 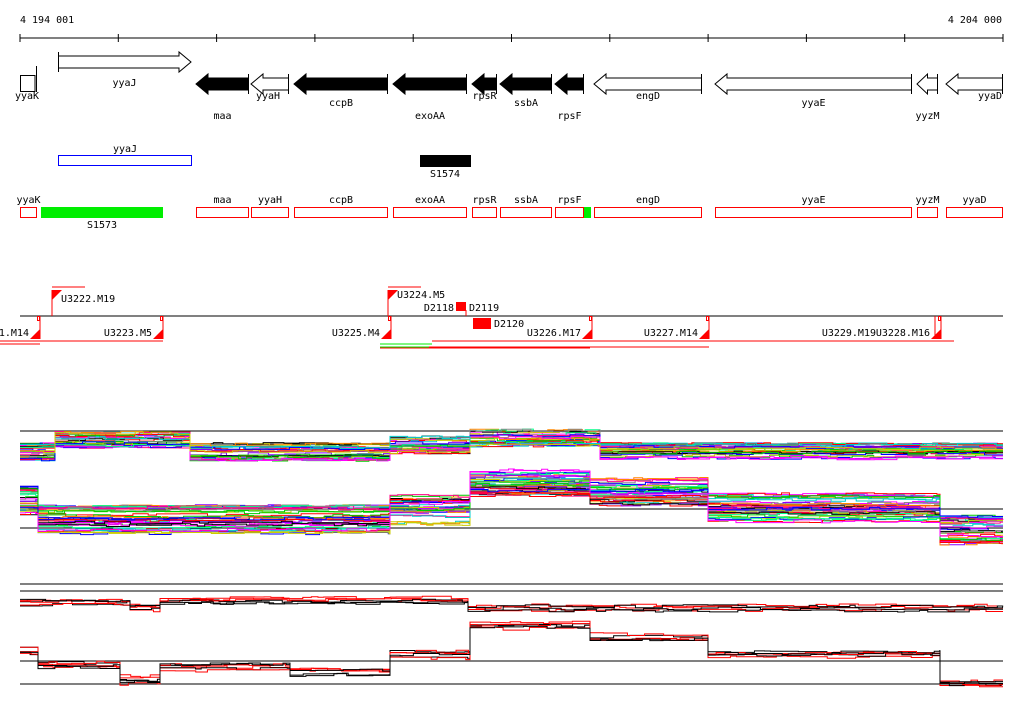 What do you see at coordinates (270, 200) in the screenshot?
I see `transcript-label-yyaH: yyaH` at bounding box center [270, 200].